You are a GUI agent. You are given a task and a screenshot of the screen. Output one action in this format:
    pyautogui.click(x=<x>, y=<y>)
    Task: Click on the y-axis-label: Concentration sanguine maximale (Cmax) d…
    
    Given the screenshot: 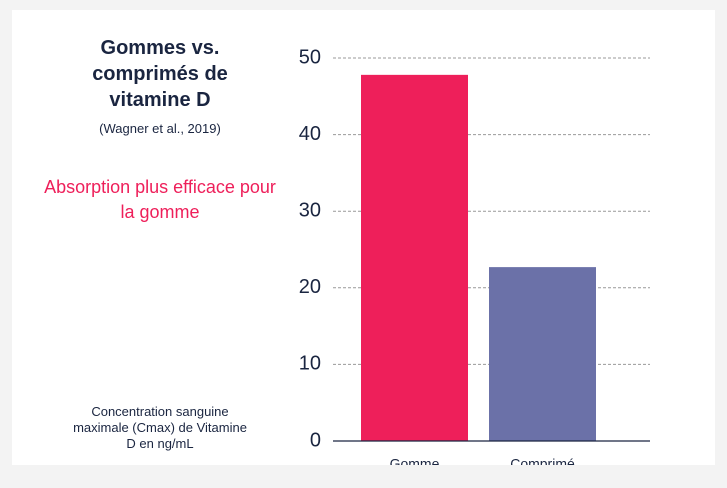 What is the action you would take?
    pyautogui.click(x=160, y=427)
    